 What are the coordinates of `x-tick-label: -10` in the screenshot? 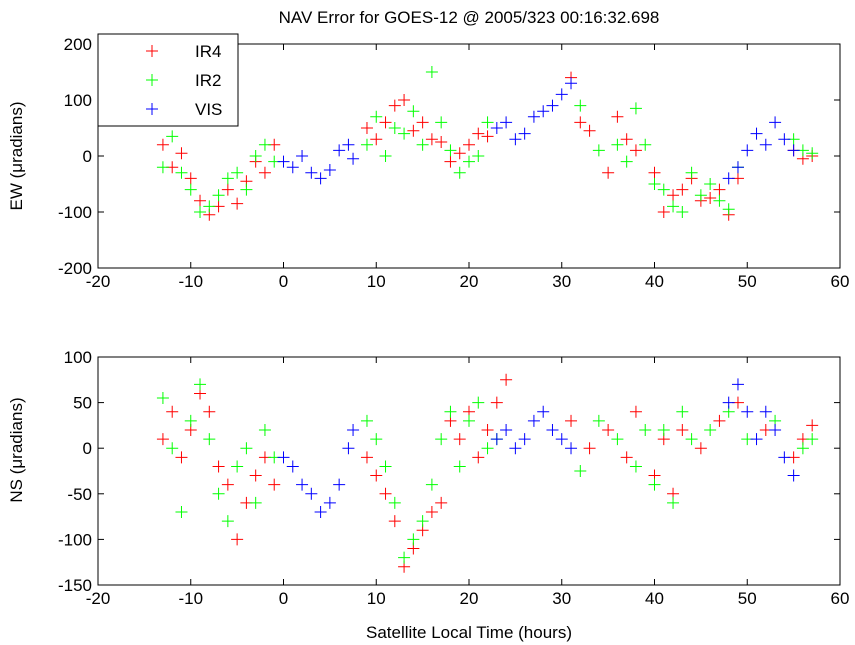 It's located at (190, 598).